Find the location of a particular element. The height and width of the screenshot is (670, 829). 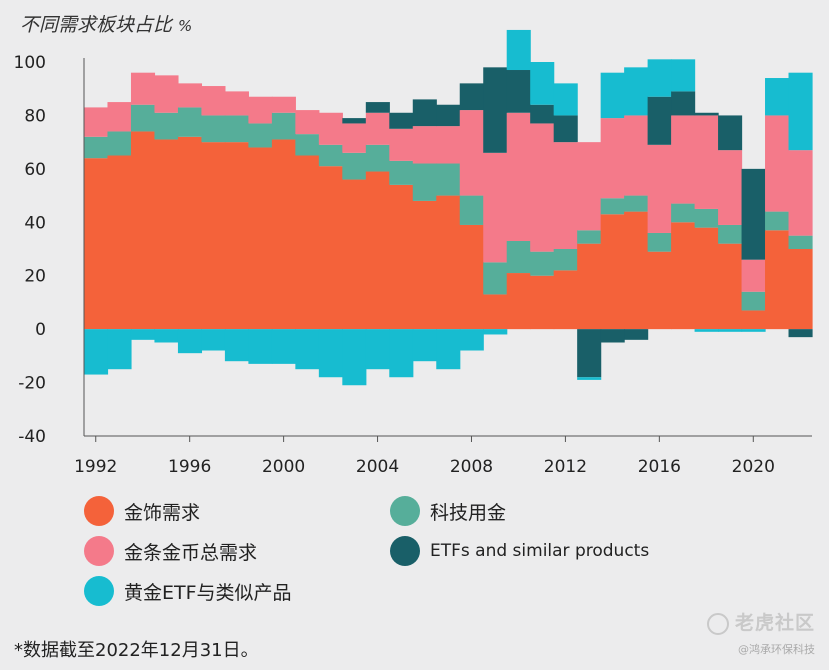

y-tick-label-100: 100 is located at coordinates (30, 63).